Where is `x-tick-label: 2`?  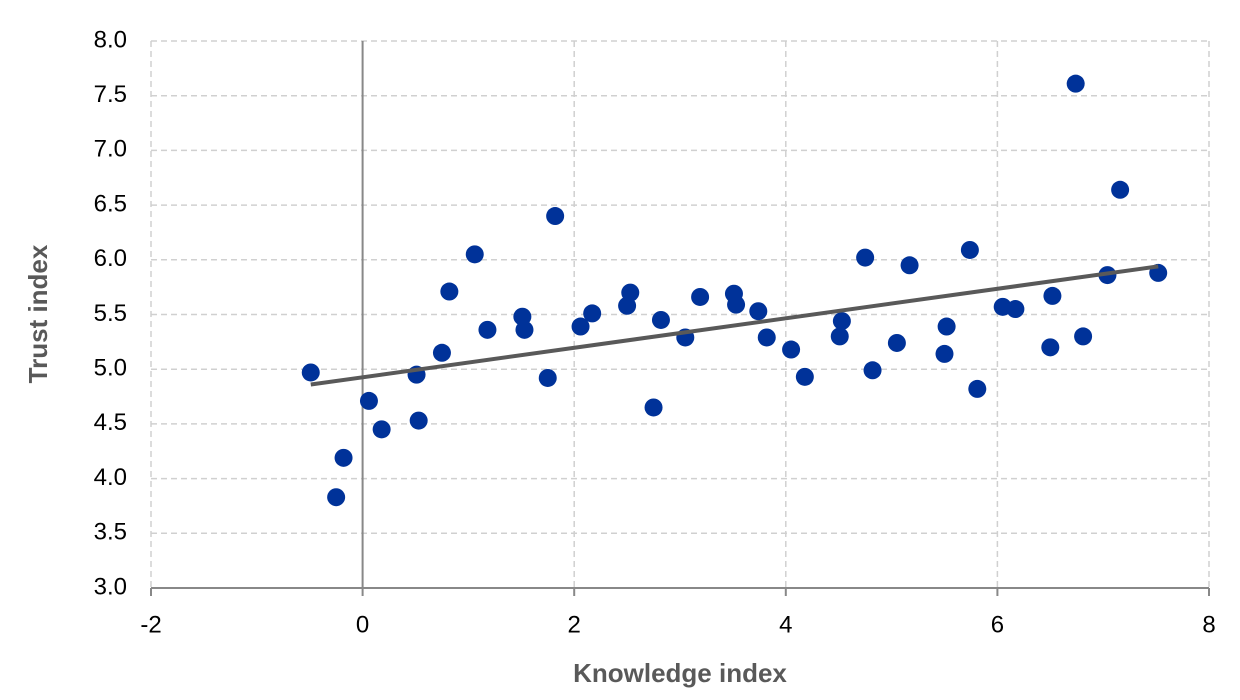
x-tick-label: 2 is located at coordinates (574, 624).